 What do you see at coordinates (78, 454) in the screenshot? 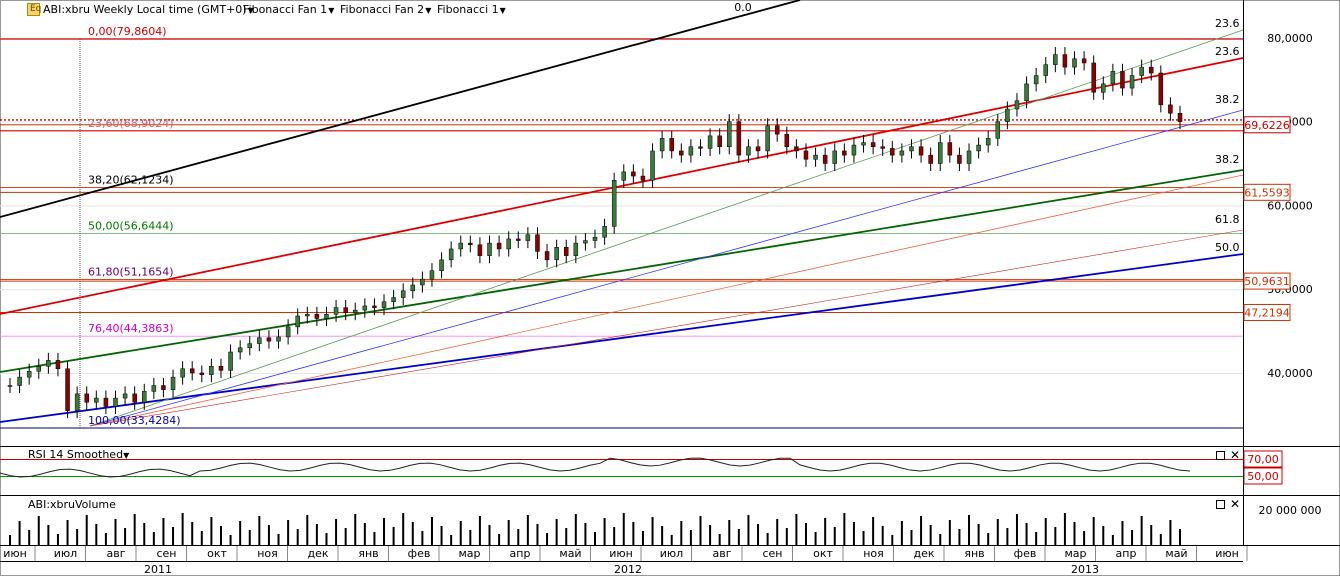
I see `rsi-panel-title: RSI 14 Smoothed▼` at bounding box center [78, 454].